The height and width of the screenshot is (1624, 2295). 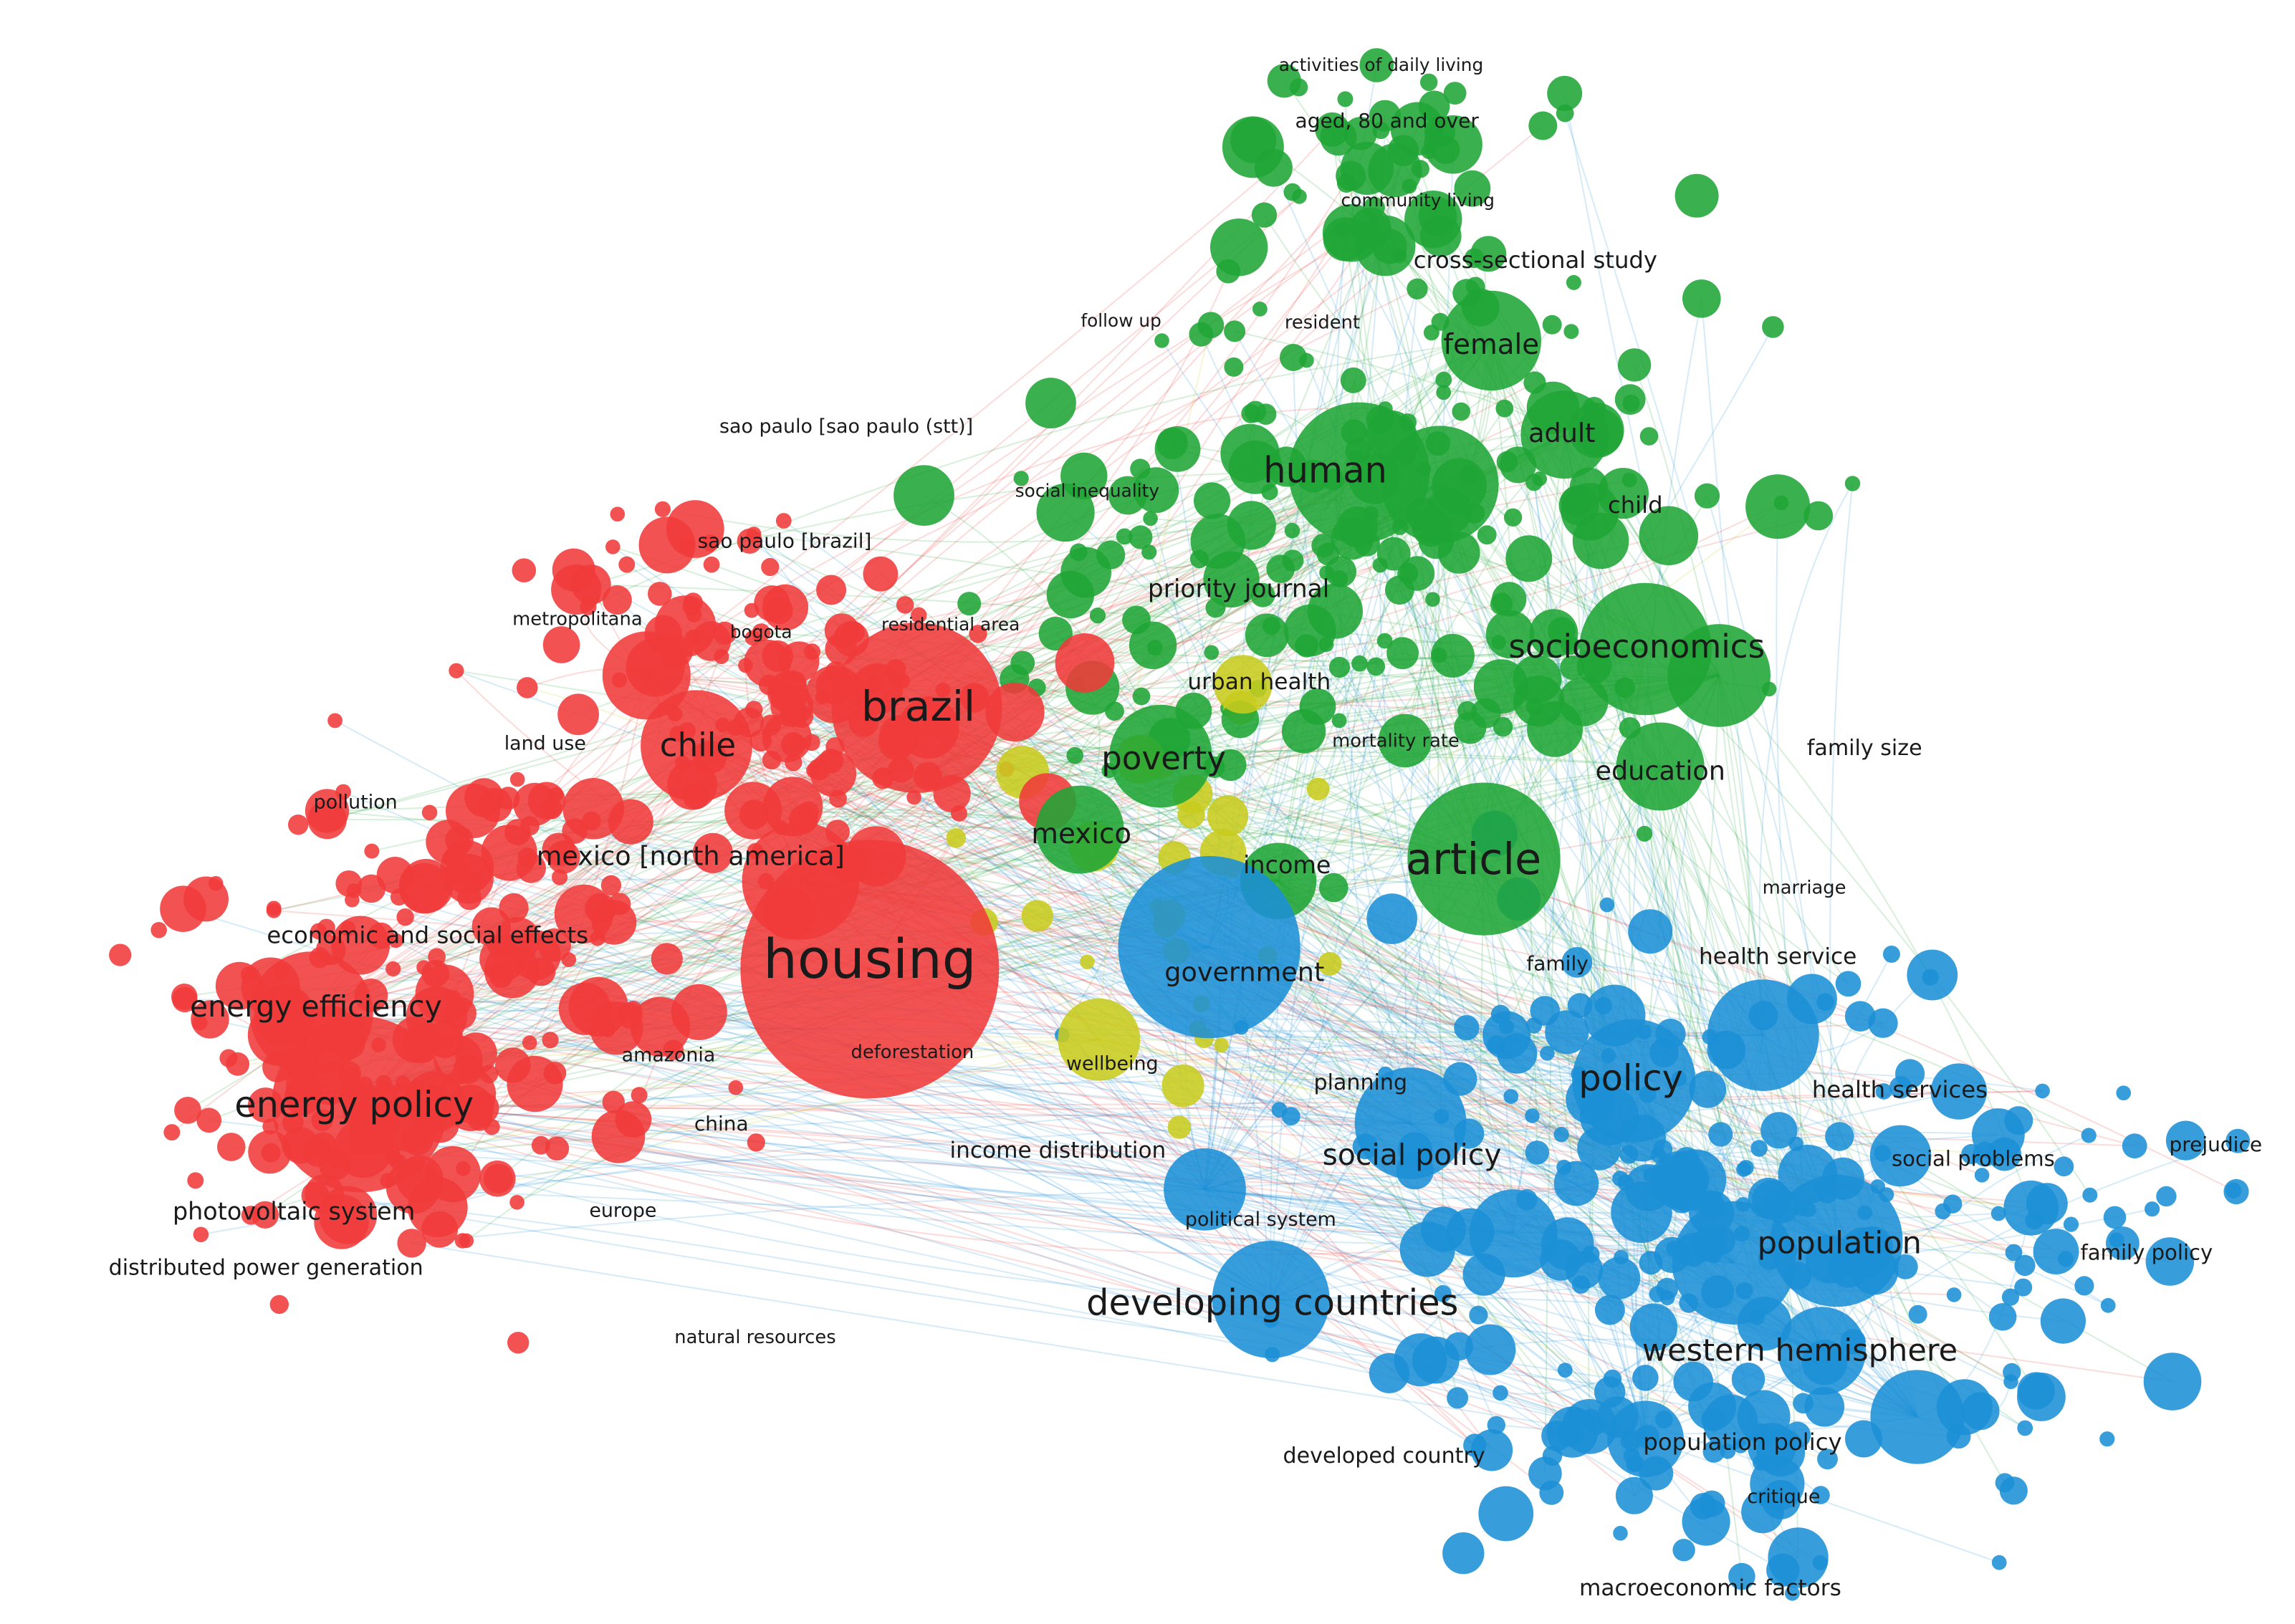 What do you see at coordinates (1259, 682) in the screenshot?
I see `keyword-label-urban-health: urban health` at bounding box center [1259, 682].